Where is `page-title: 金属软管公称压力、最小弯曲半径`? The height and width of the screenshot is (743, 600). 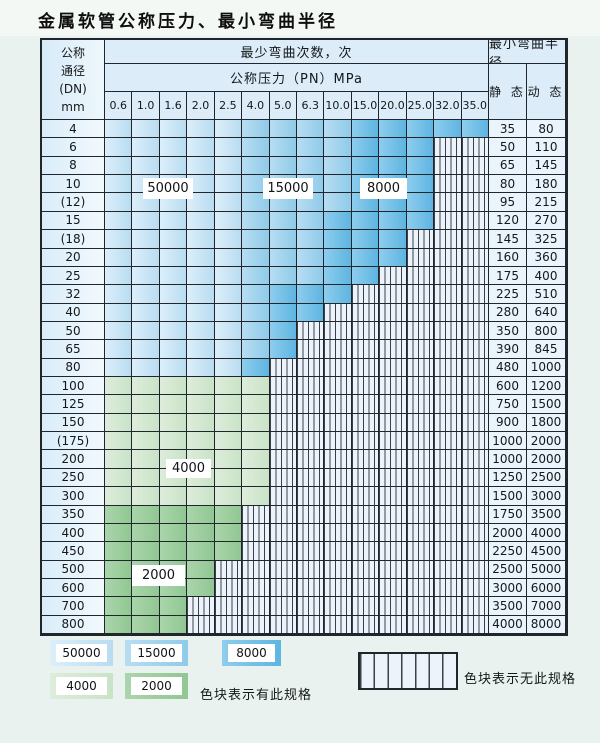 page-title: 金属软管公称压力、最小弯曲半径 is located at coordinates (188, 22).